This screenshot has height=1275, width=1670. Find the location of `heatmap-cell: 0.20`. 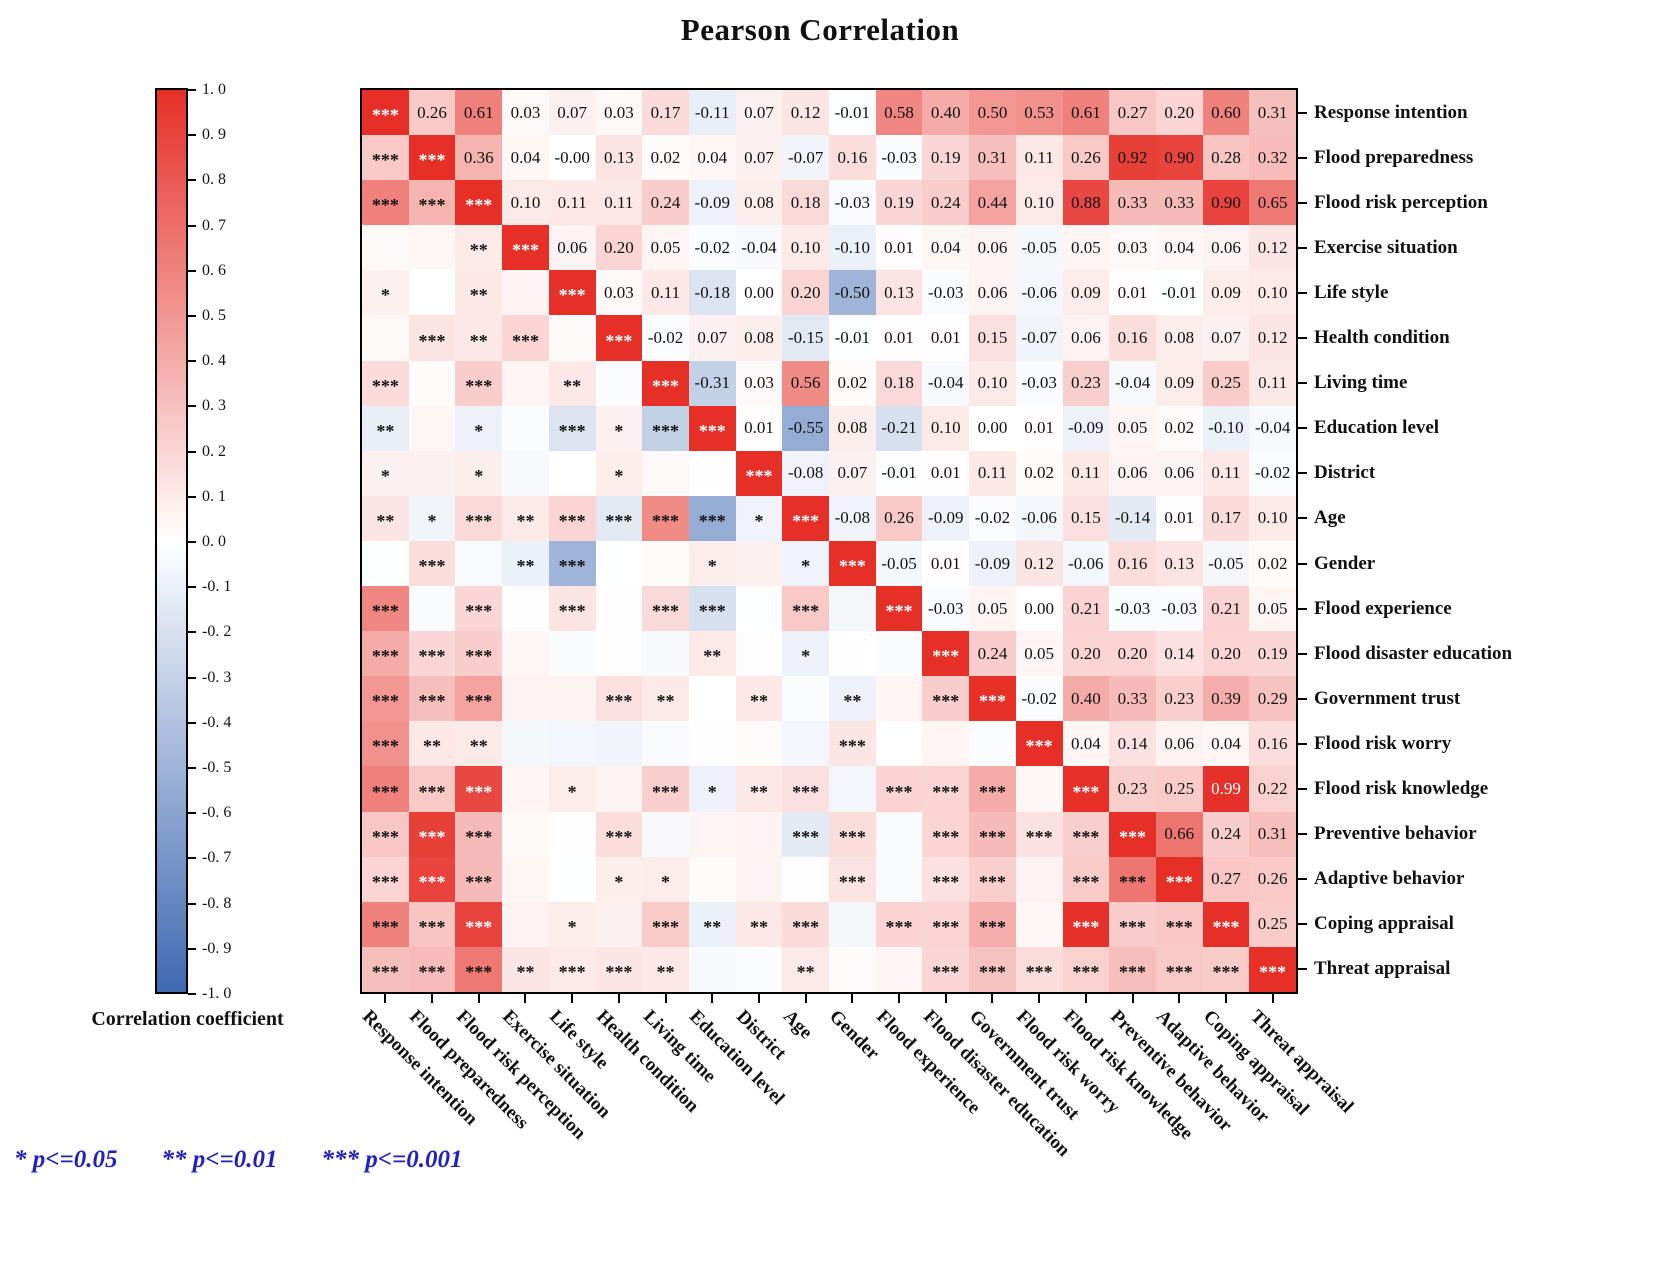

heatmap-cell: 0.20 is located at coordinates (1086, 654).